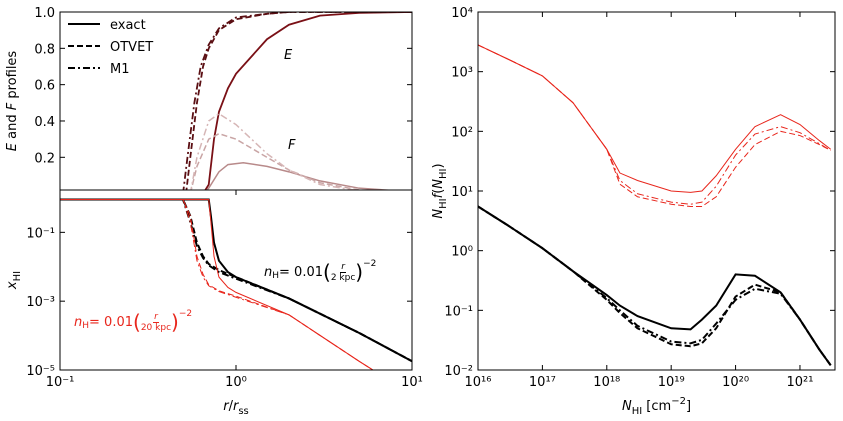 The image size is (843, 421). Describe the element at coordinates (606, 382) in the screenshot. I see `x-tick-label: 10¹⁸` at that location.